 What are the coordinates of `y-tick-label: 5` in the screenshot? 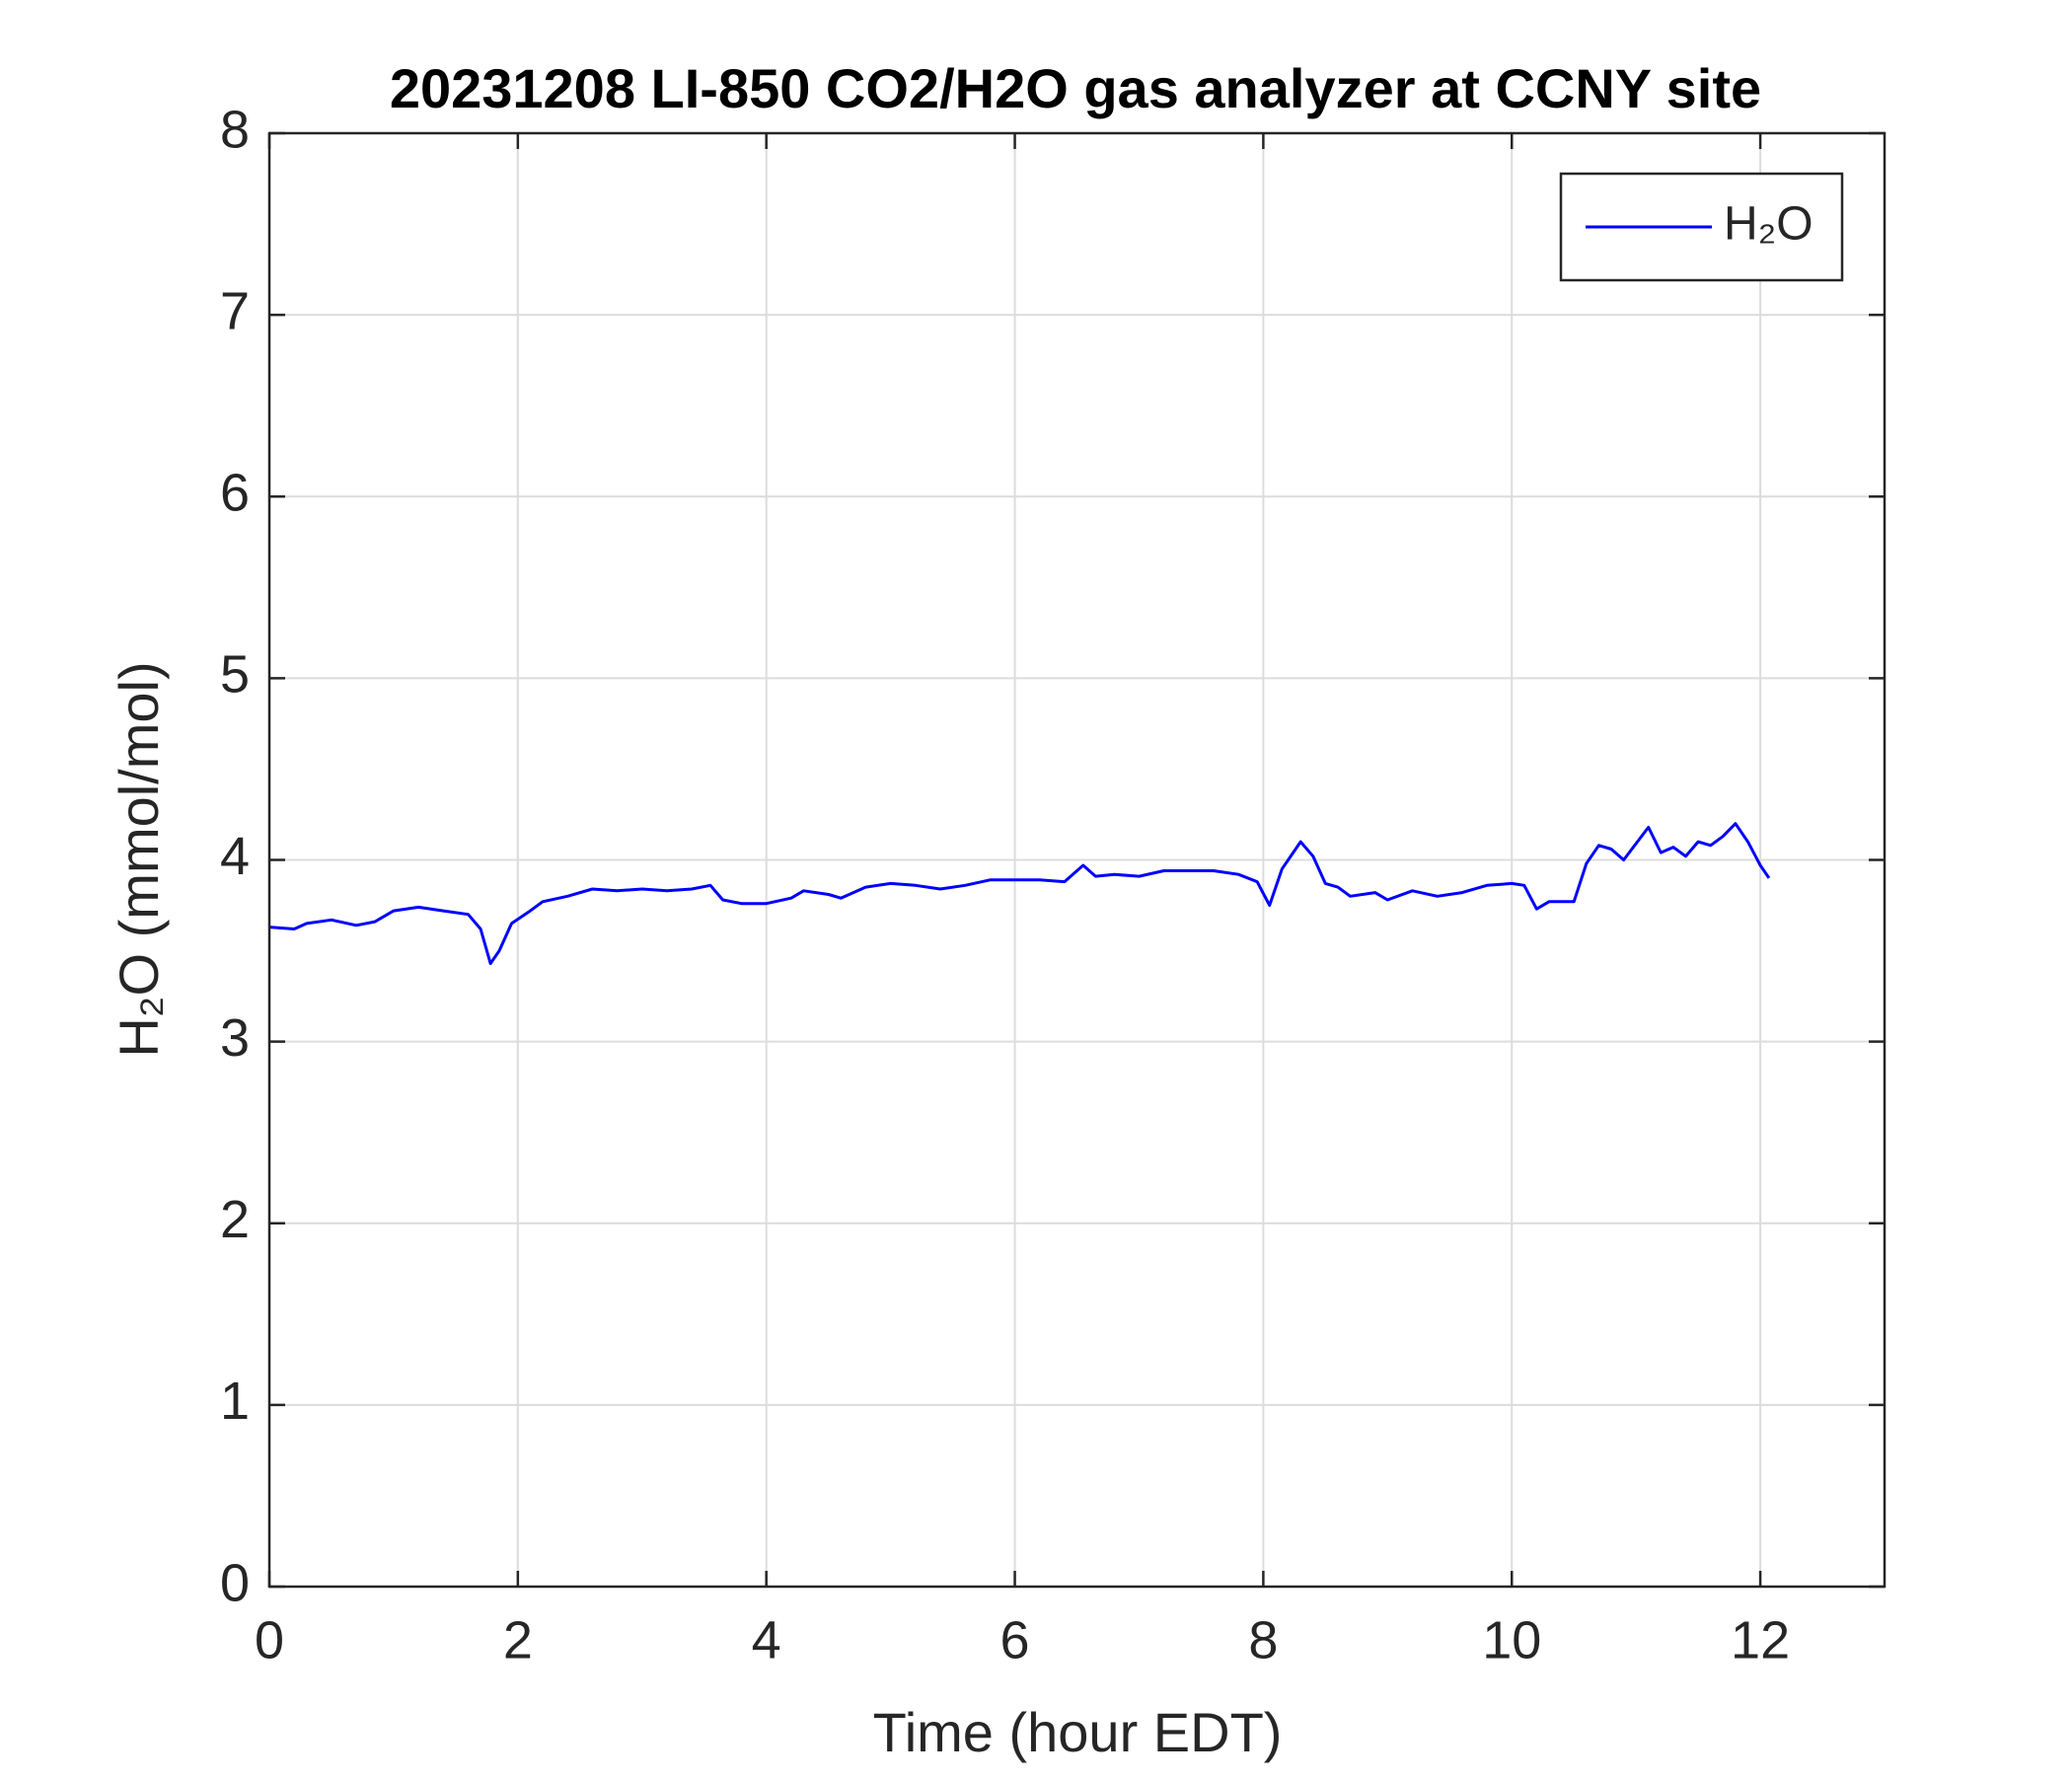 It's located at (235, 675).